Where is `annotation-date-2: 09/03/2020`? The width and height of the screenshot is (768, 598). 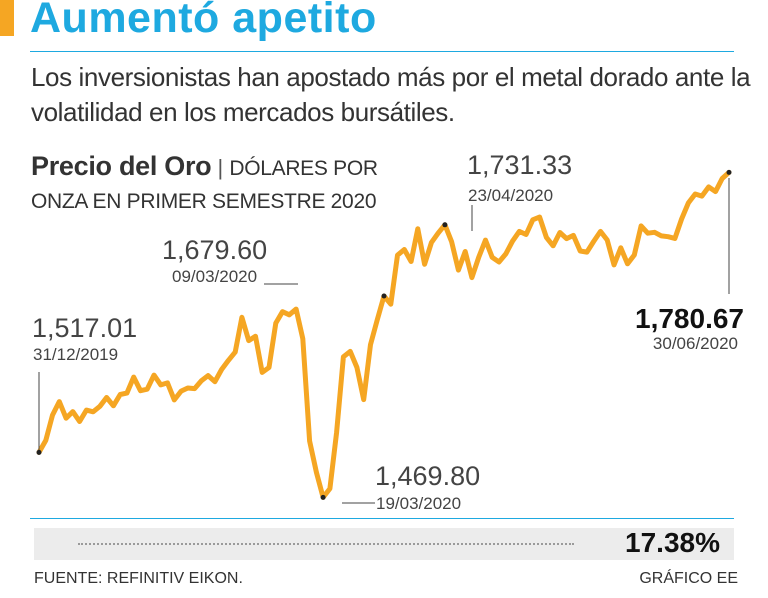
annotation-date-2: 09/03/2020 is located at coordinates (214, 276).